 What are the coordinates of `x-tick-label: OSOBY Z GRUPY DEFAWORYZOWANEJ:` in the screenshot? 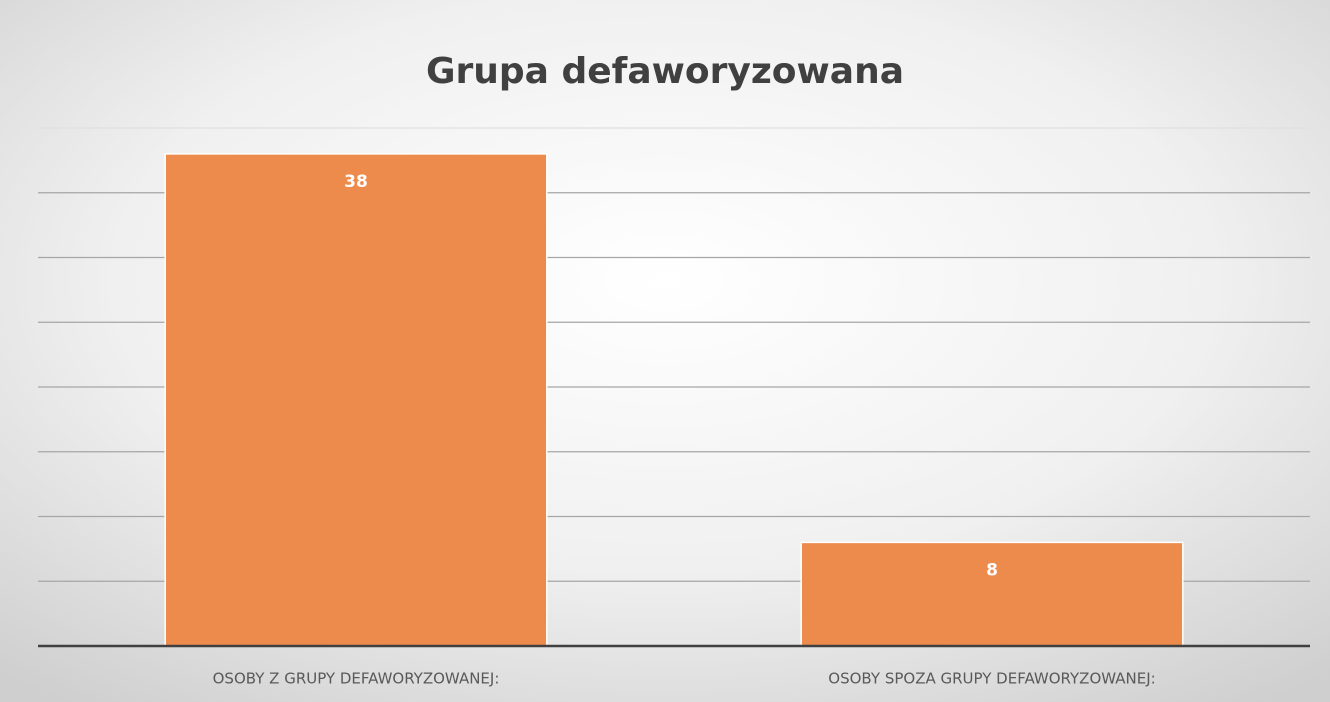 It's located at (356, 679).